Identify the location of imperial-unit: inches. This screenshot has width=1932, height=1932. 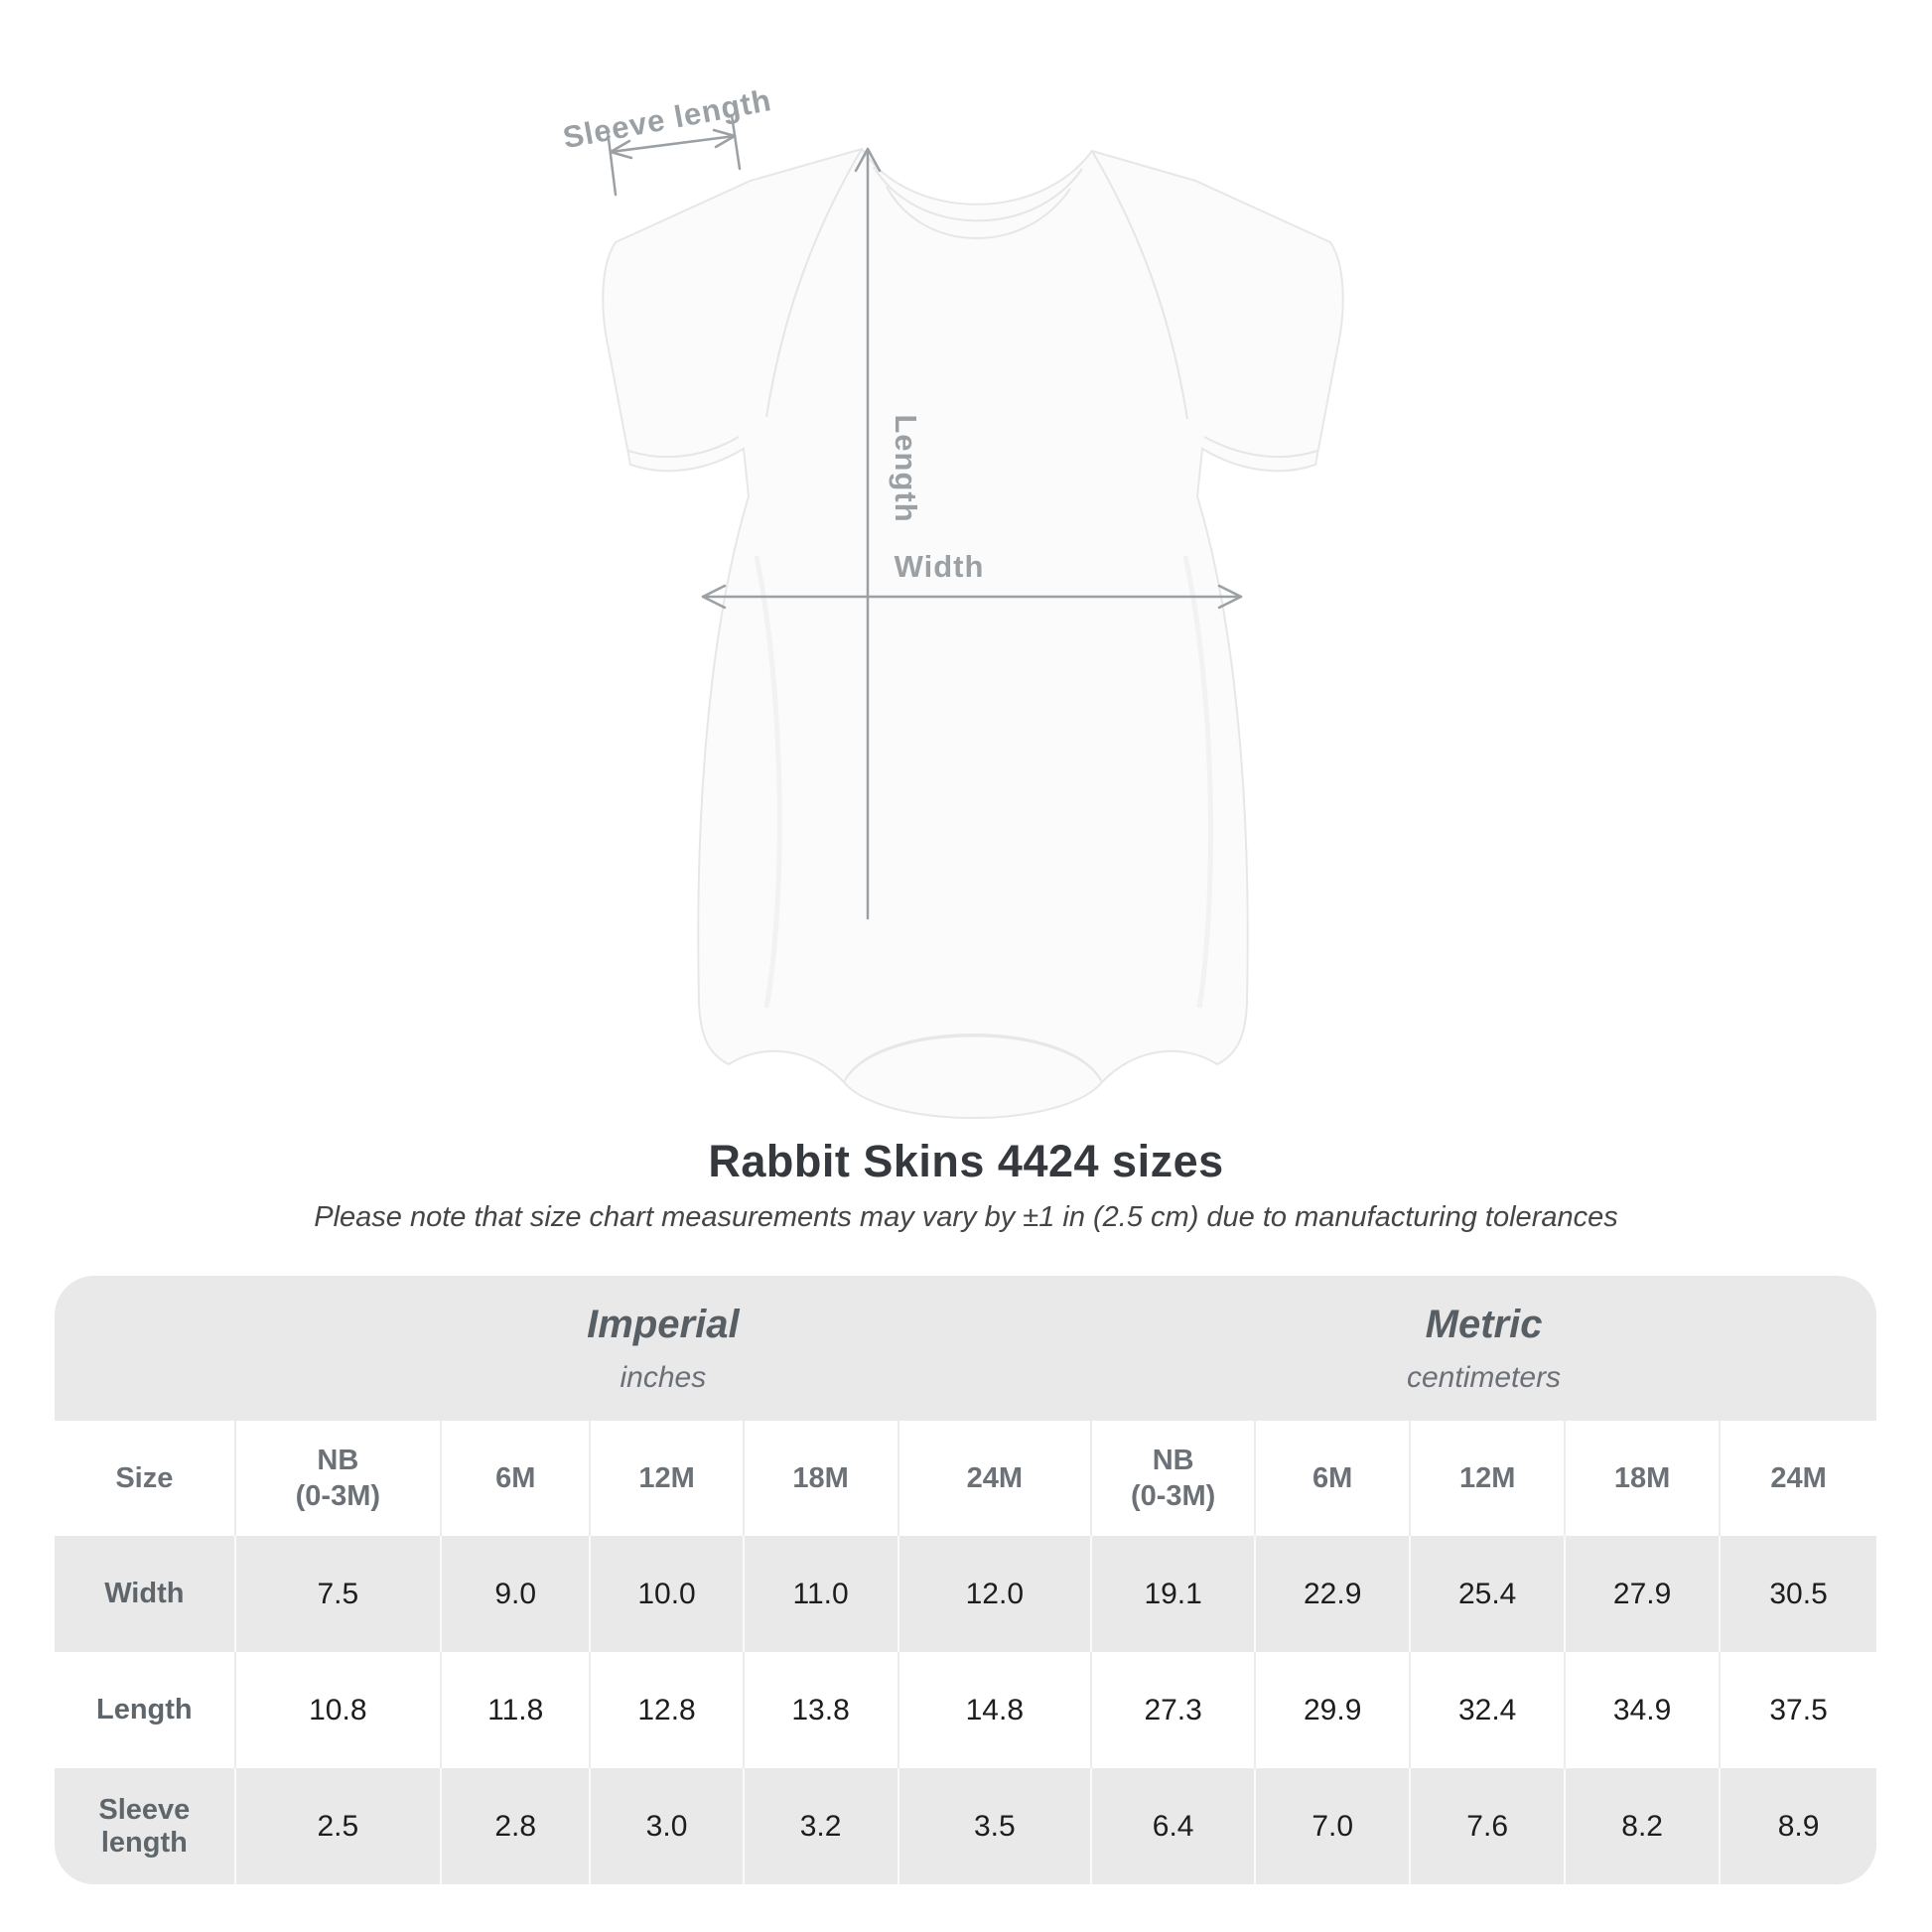
(663, 1377).